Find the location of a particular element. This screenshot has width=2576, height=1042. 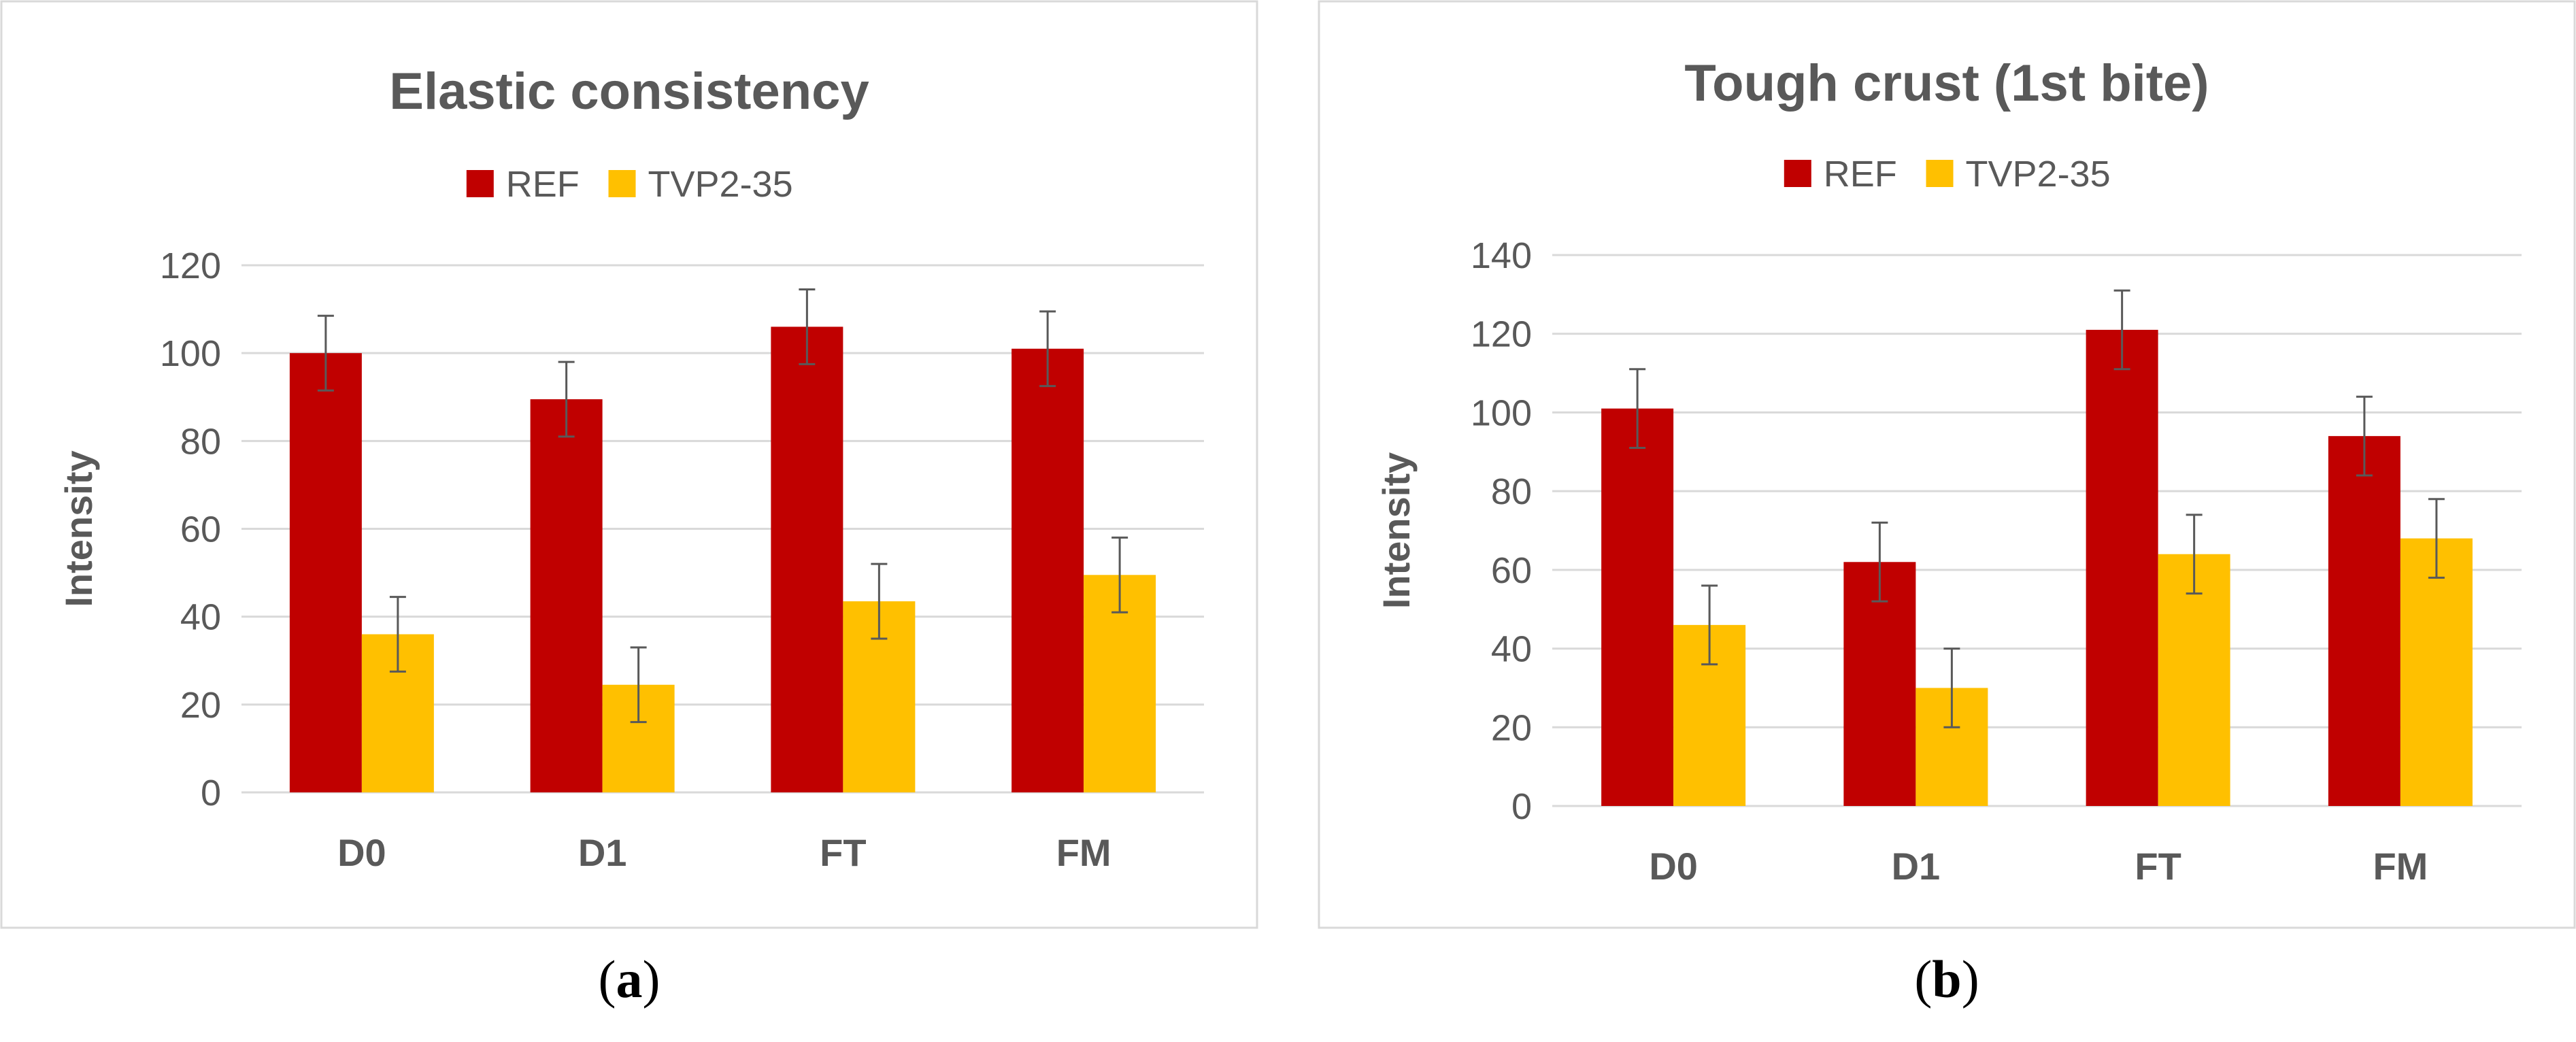

chart-b-title: Tough crust (1st bite) is located at coordinates (1946, 83).